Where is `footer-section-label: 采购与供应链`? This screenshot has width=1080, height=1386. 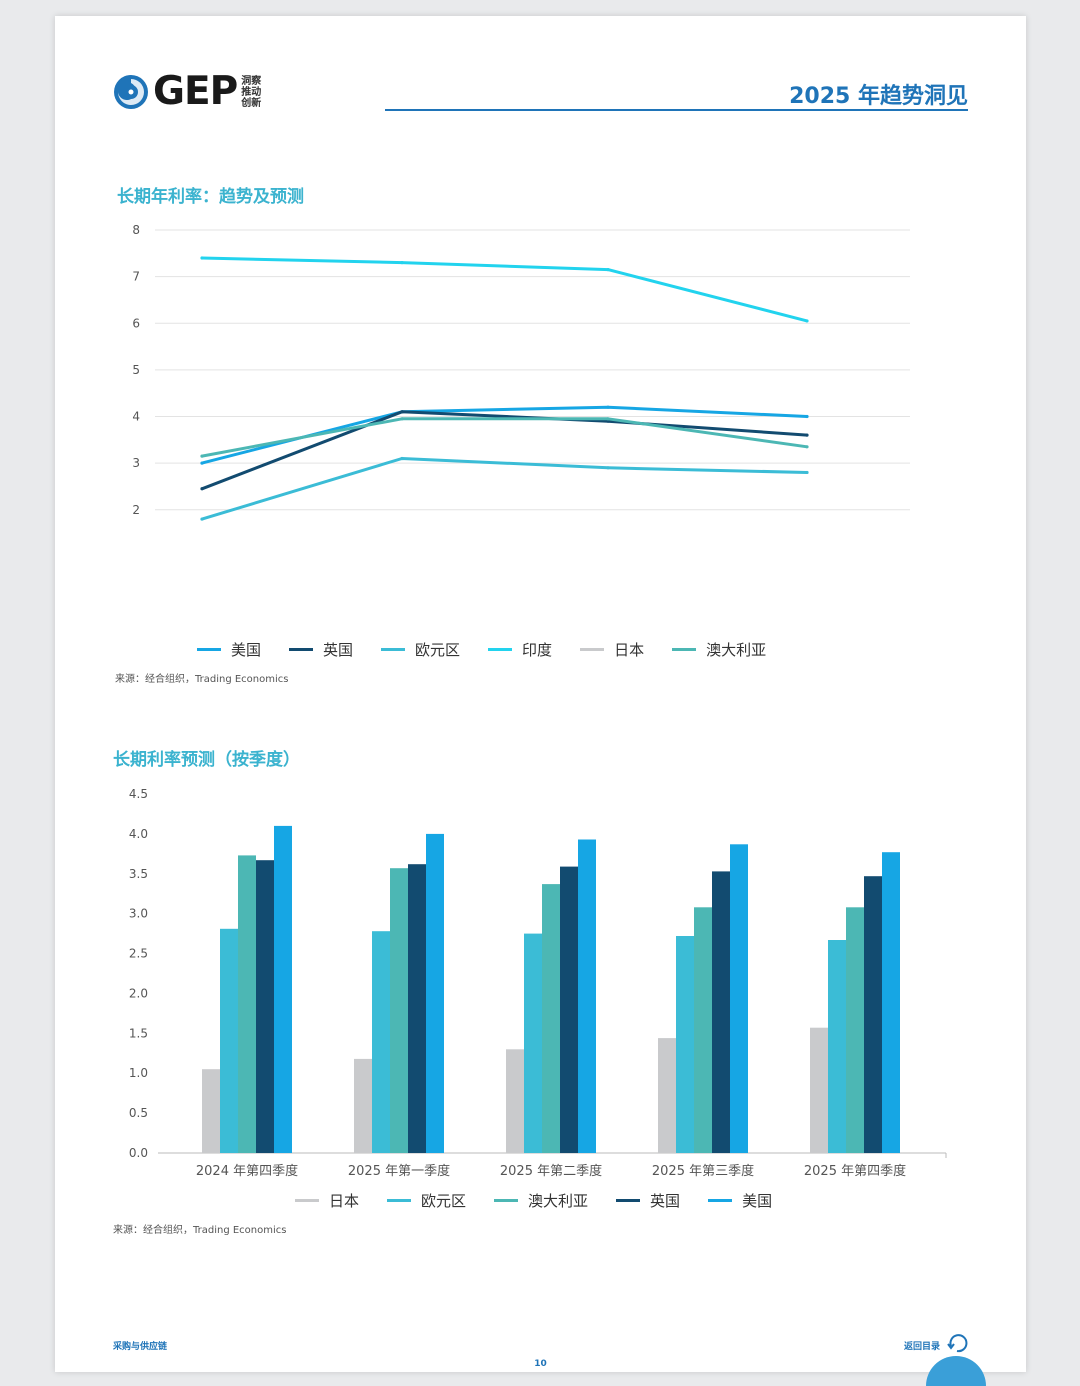
footer-section-label: 采购与供应链 is located at coordinates (140, 1347).